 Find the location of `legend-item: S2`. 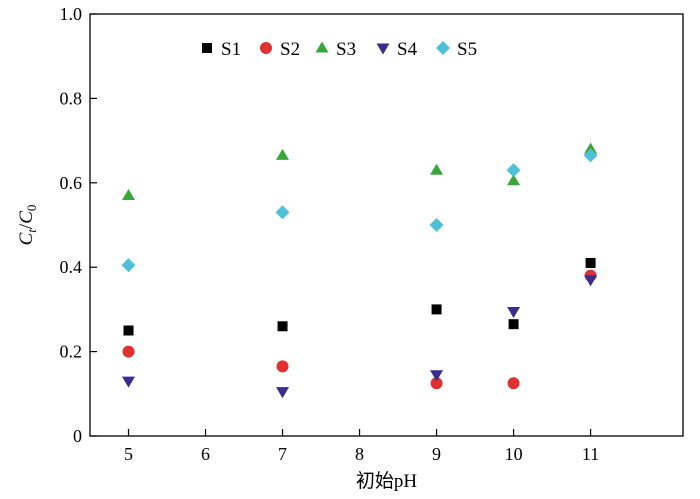

legend-item: S2 is located at coordinates (280, 49).